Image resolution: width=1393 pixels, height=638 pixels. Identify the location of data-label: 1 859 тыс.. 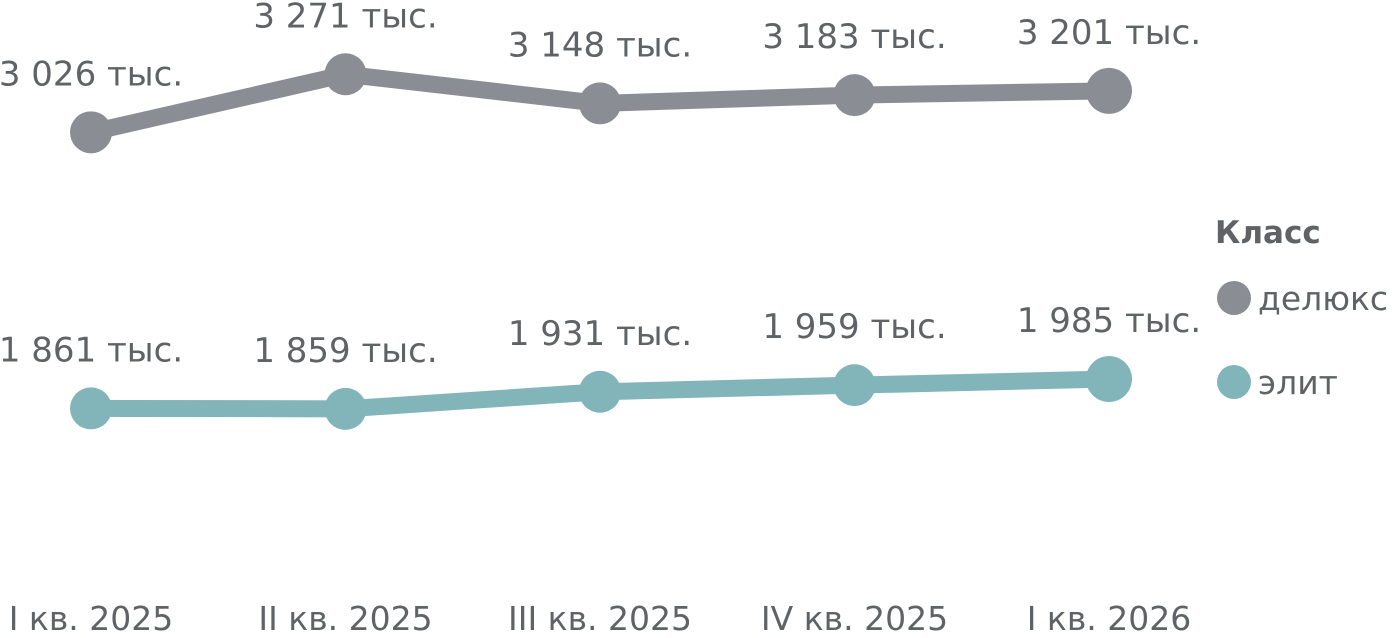
(345, 351).